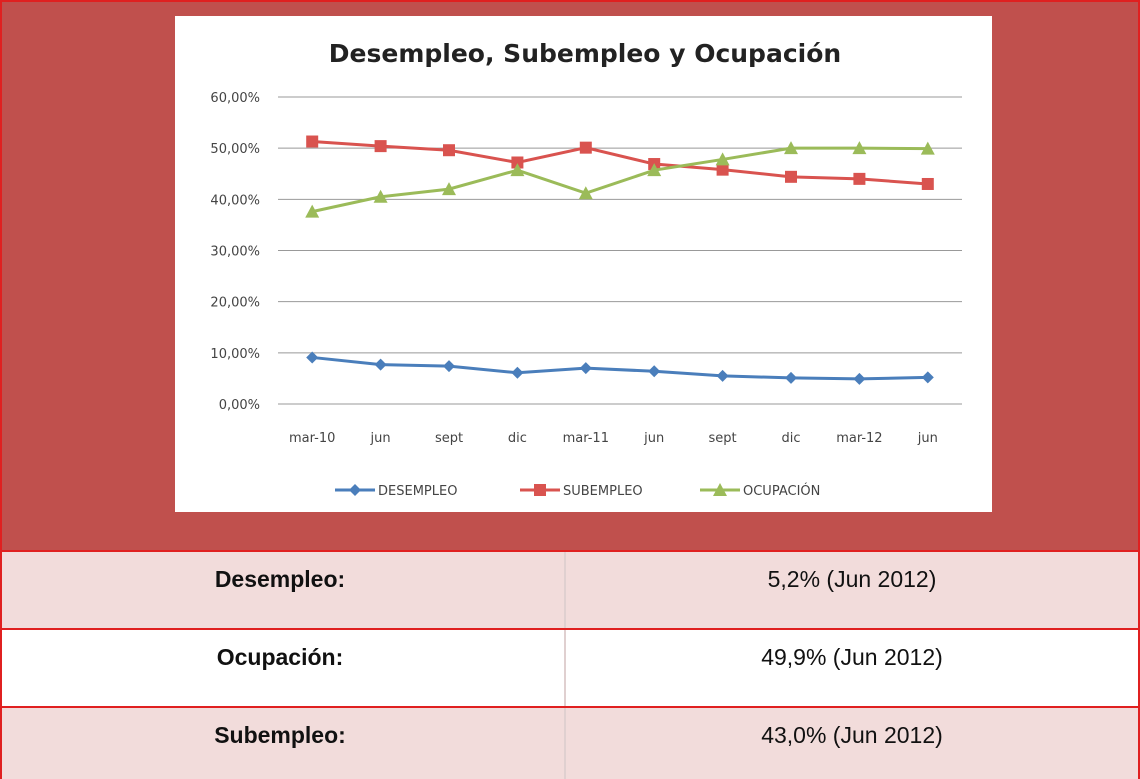  What do you see at coordinates (312, 438) in the screenshot?
I see `x-tick-label: mar-10` at bounding box center [312, 438].